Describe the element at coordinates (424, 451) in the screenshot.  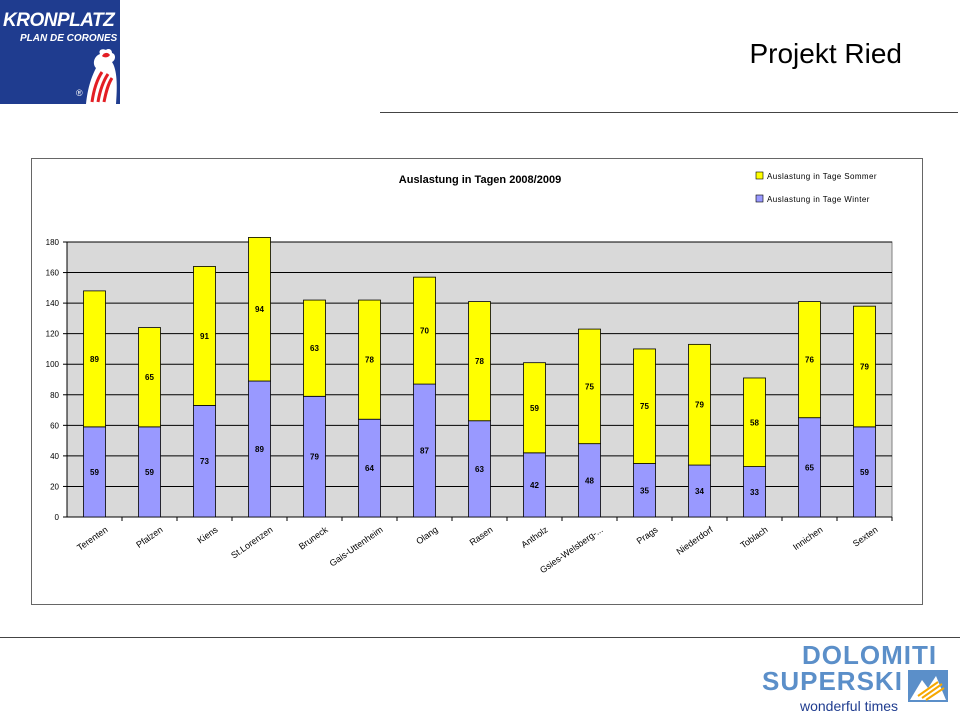
I see `data-label-winter: 87` at that location.